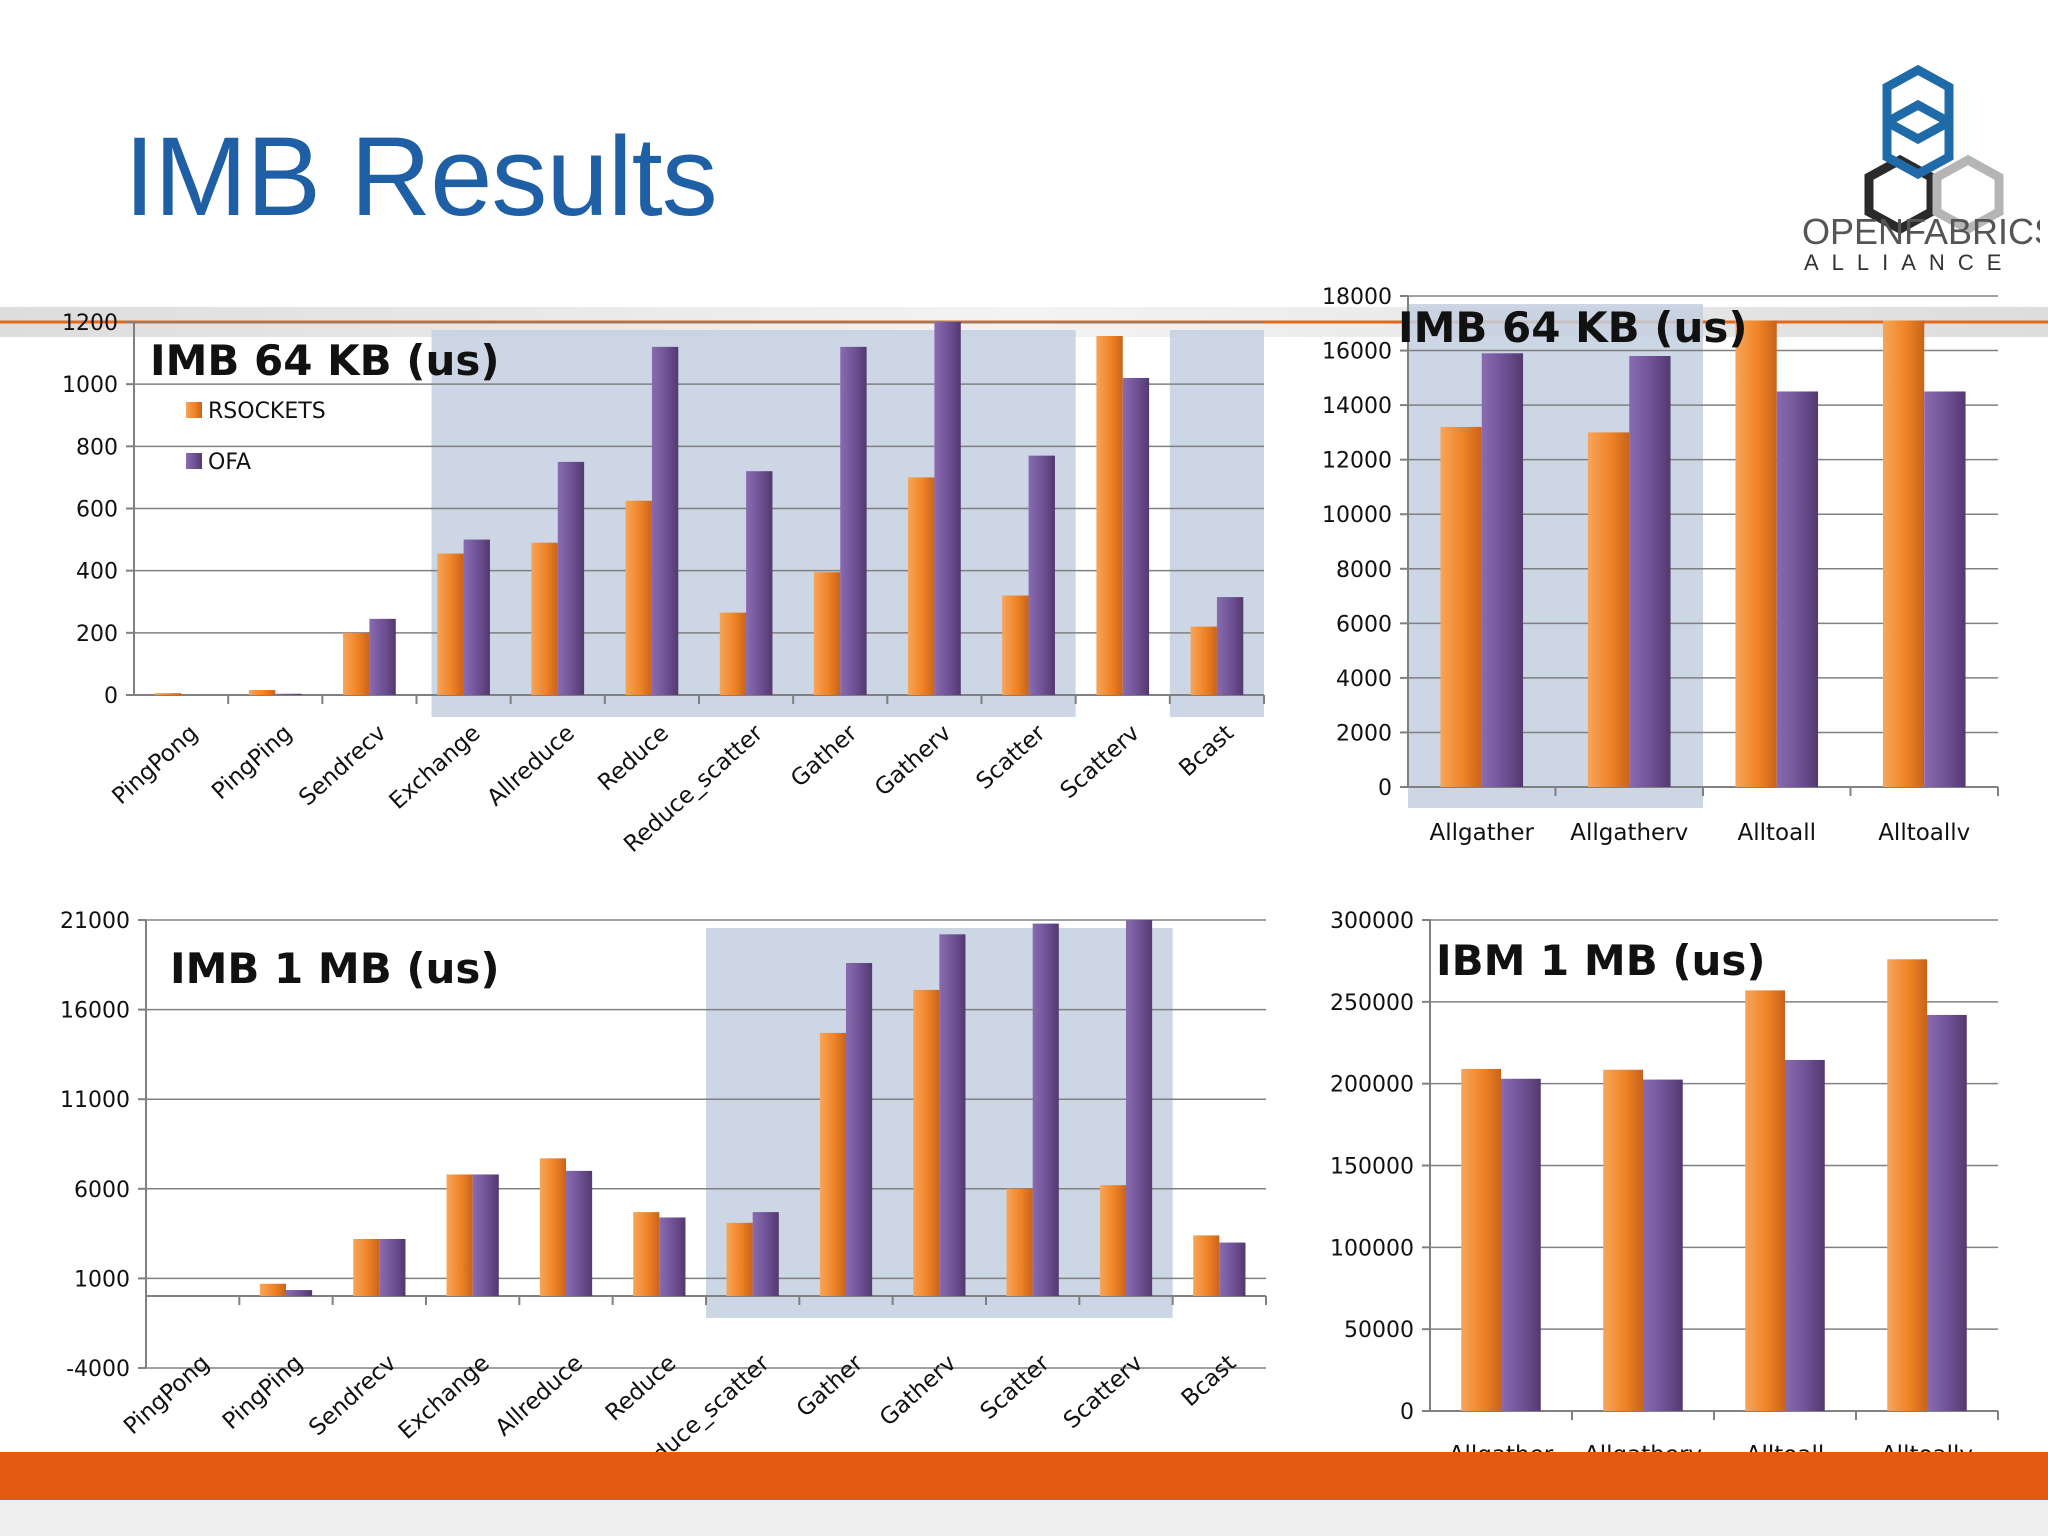 This screenshot has height=1536, width=2048. Describe the element at coordinates (421, 176) in the screenshot. I see `slide-title: IMB Results` at that location.